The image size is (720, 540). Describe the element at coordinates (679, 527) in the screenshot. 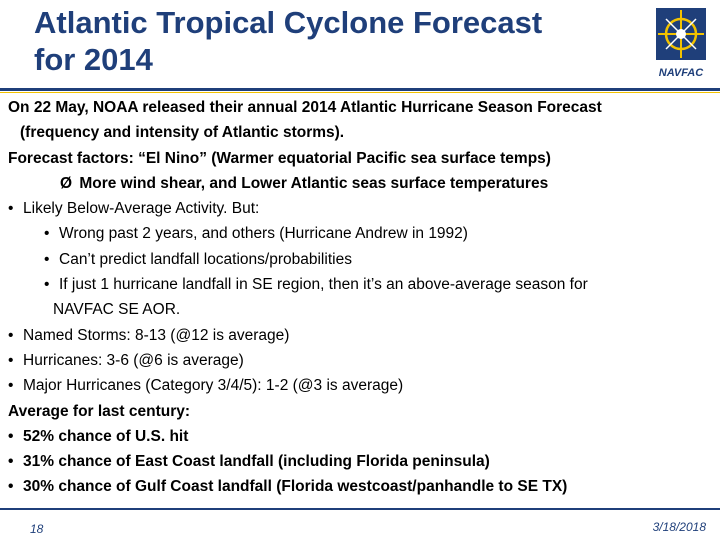

I see `slide-date: 3/18/2018` at that location.